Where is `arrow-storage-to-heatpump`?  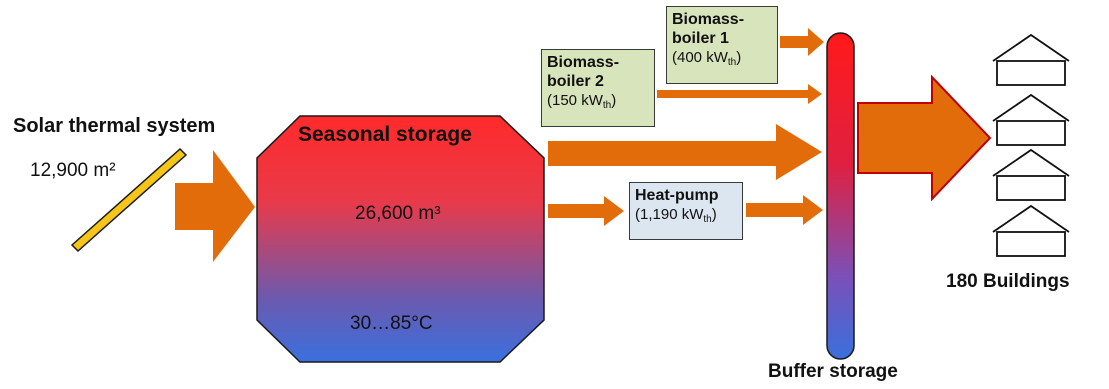
arrow-storage-to-heatpump is located at coordinates (586, 211).